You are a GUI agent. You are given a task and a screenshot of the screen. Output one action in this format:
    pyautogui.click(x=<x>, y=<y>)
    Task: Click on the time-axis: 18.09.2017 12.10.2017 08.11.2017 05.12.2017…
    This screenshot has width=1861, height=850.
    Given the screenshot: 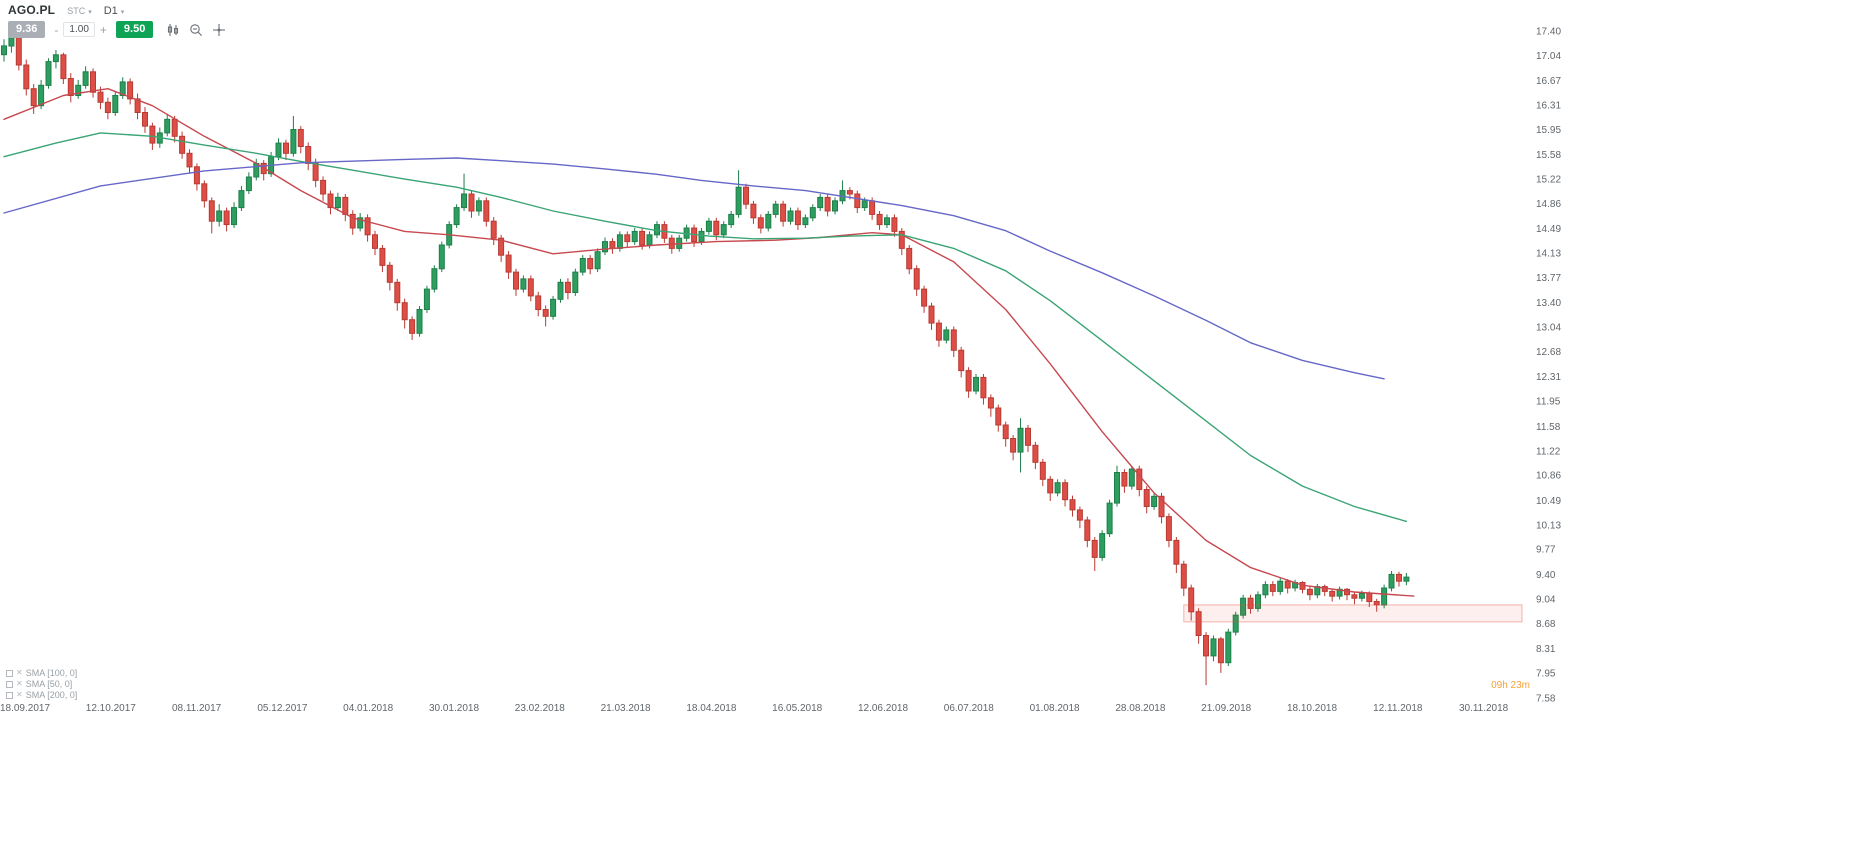 What is the action you would take?
    pyautogui.click(x=754, y=708)
    